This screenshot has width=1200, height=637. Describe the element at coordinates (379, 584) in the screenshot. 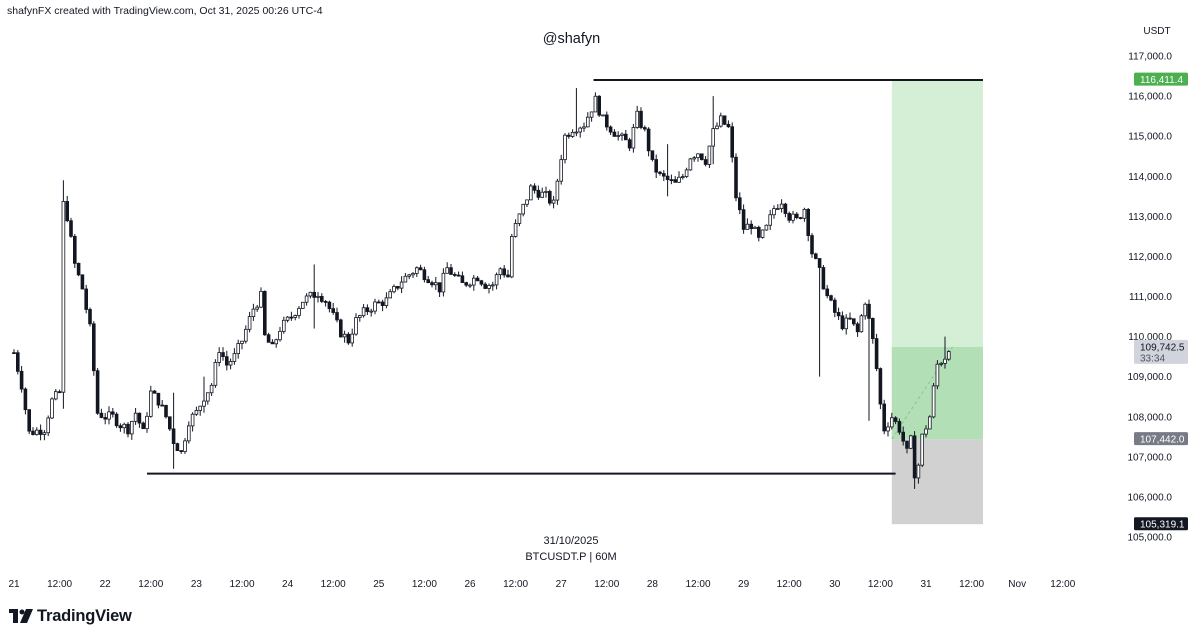

I see `time-tick-label: 25` at that location.